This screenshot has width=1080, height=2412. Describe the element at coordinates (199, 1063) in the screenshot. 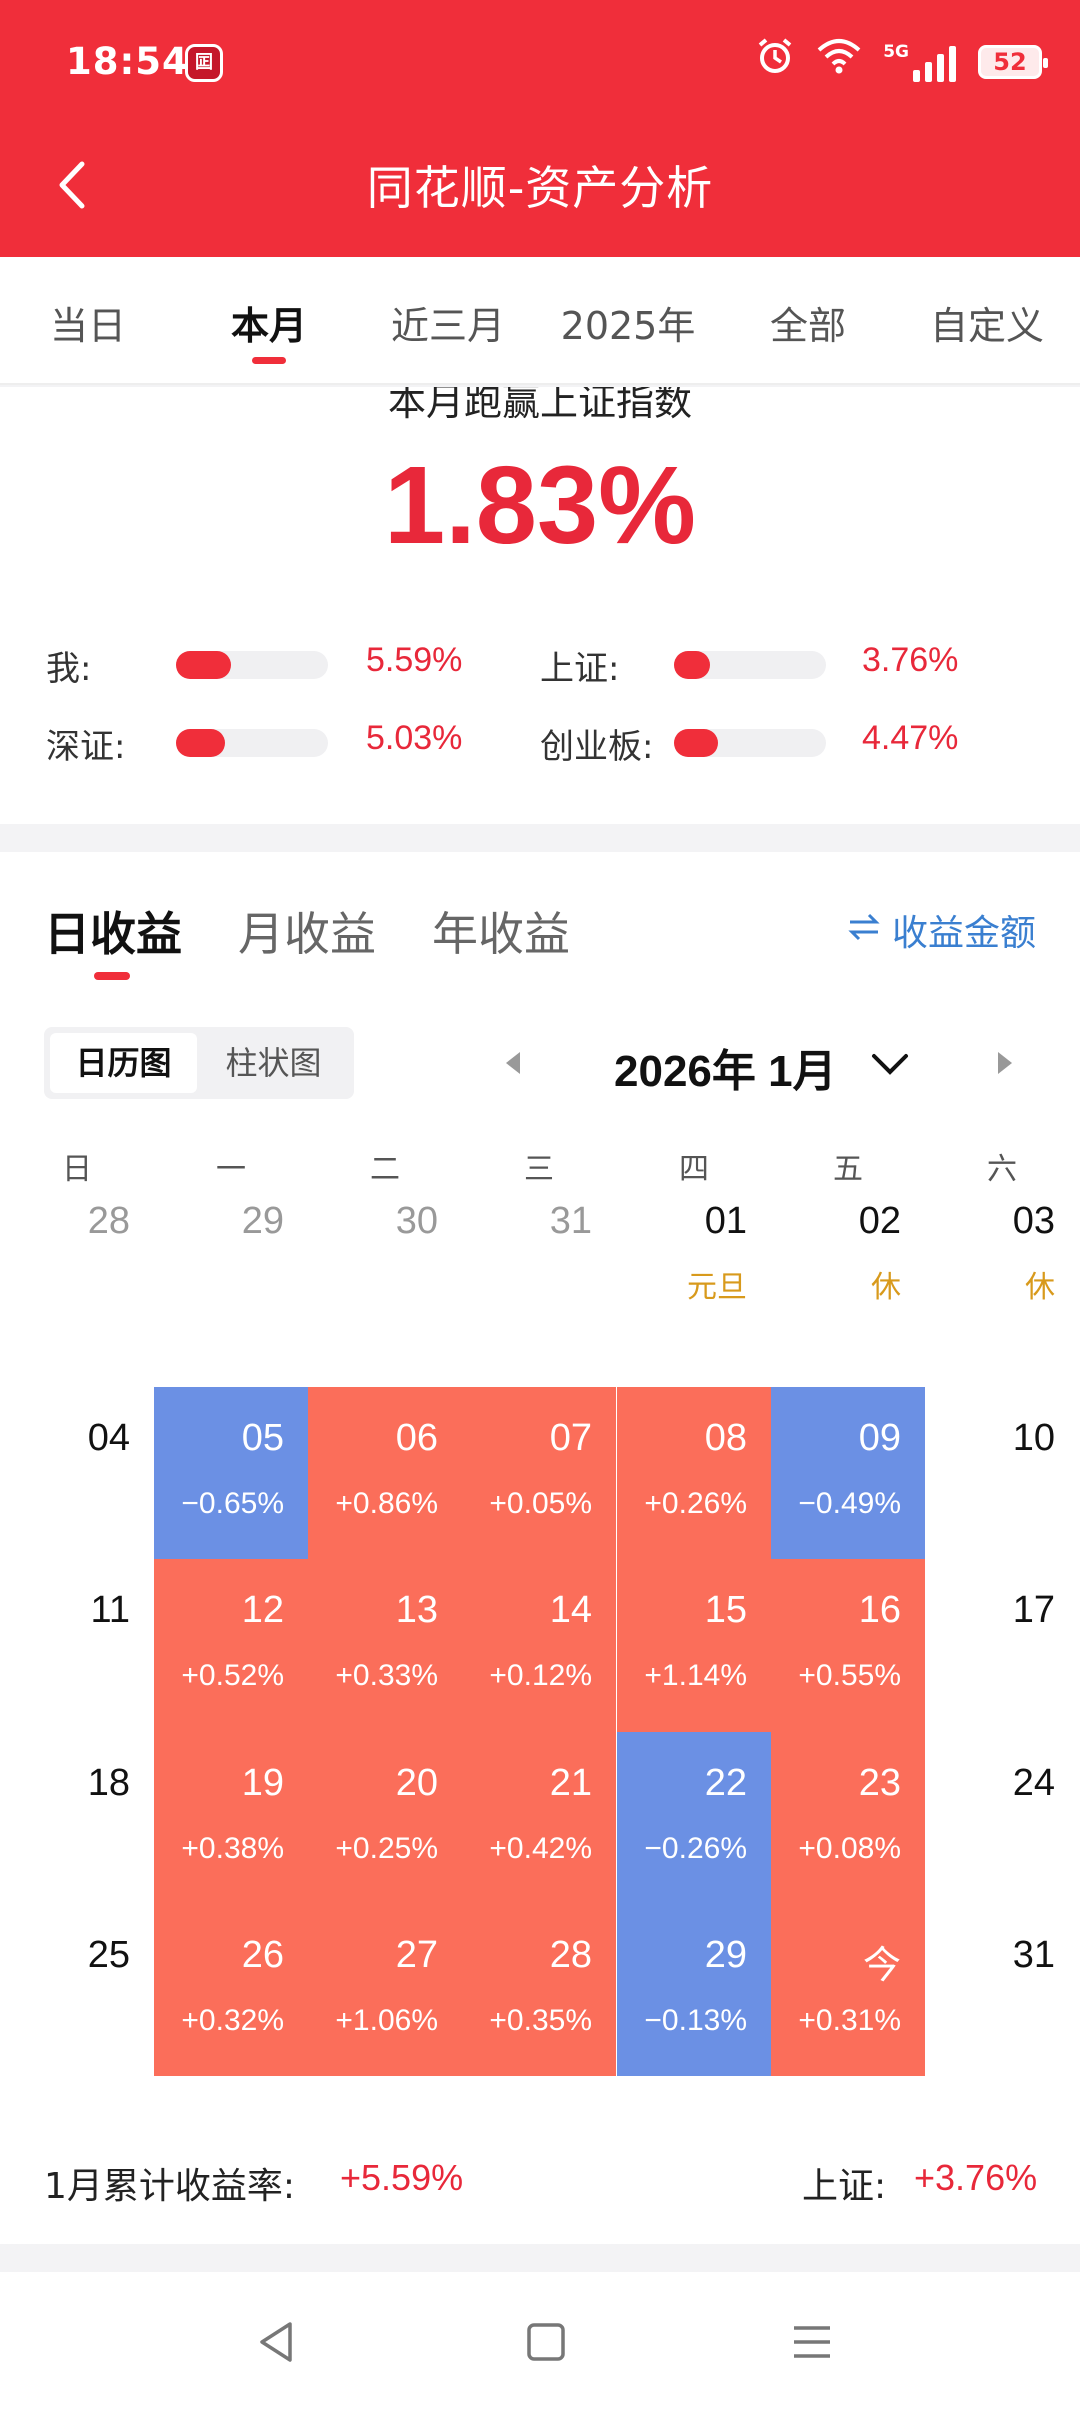

I see `view-switch: 日历图 柱状图` at that location.